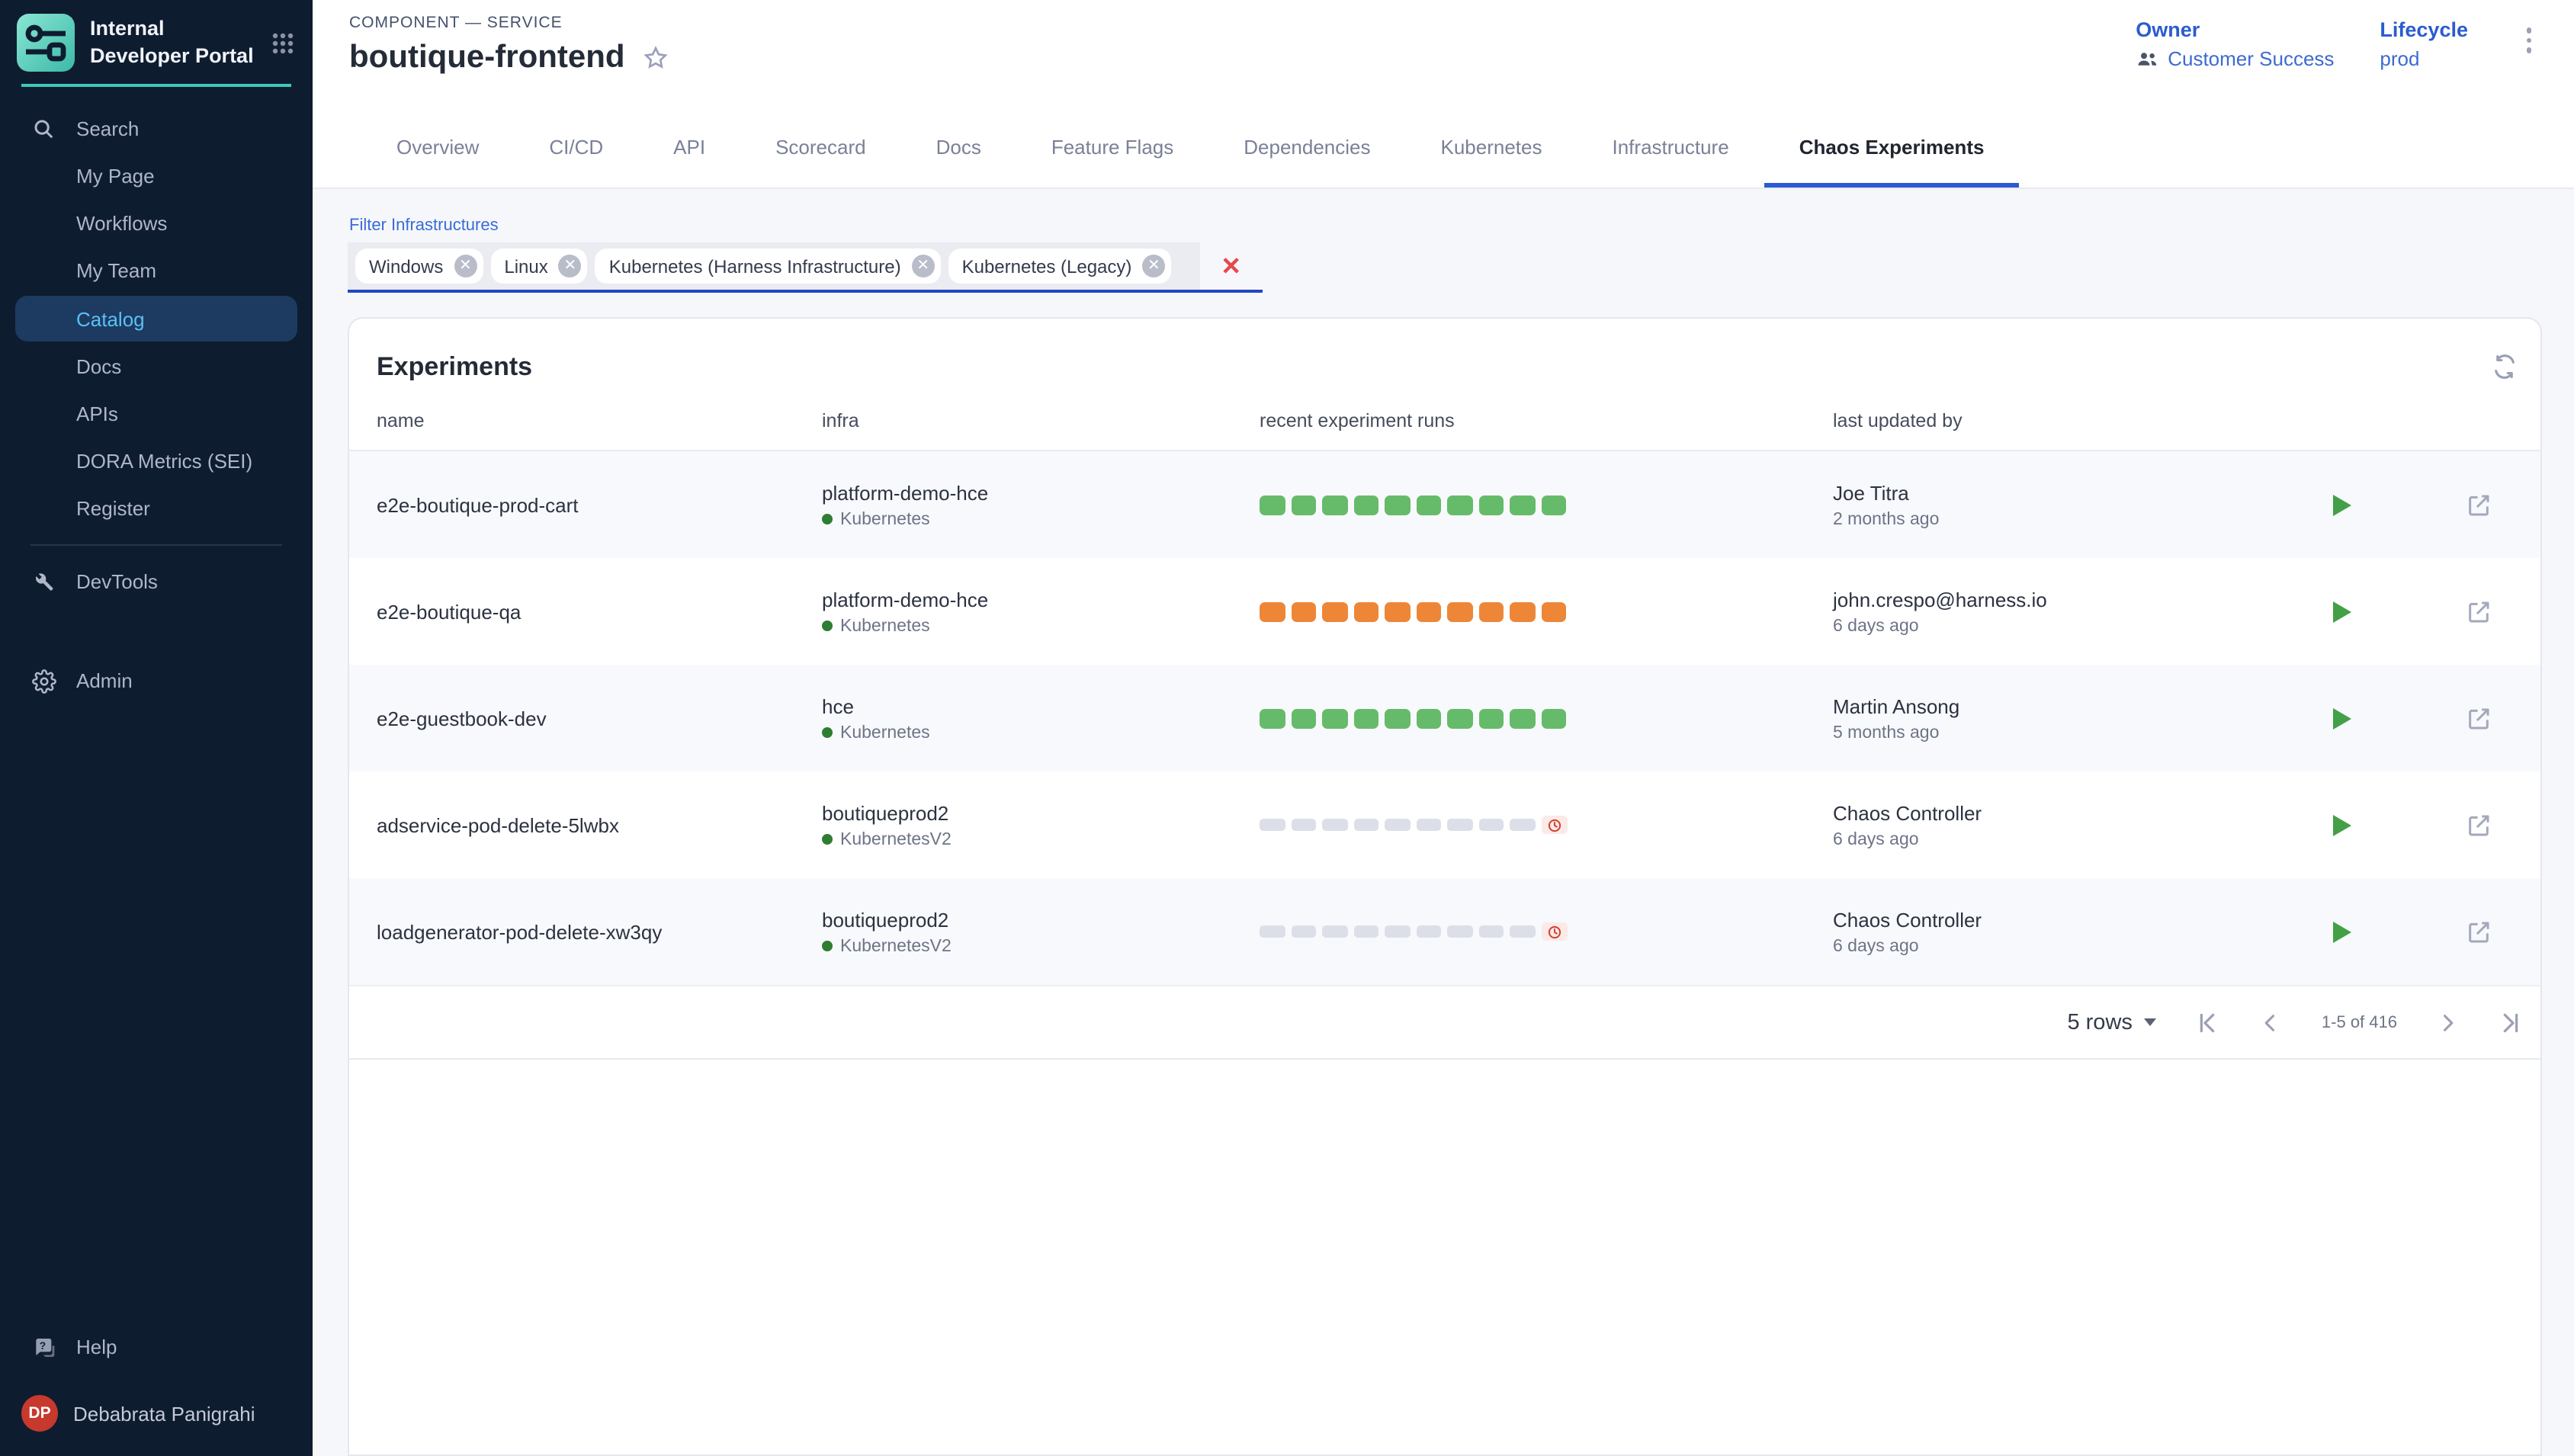 This screenshot has height=1456, width=2574. What do you see at coordinates (1231, 267) in the screenshot?
I see `clear-filters-icon: ✕` at bounding box center [1231, 267].